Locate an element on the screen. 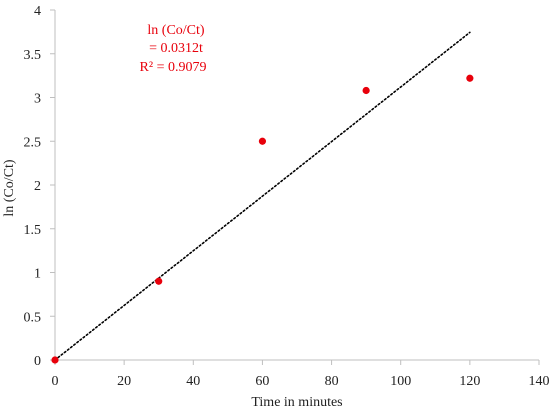 The width and height of the screenshot is (551, 408). y-tick-labels: 0 0.5 1 1.5 2 2.5 3 3.5 4 is located at coordinates (33, 186).